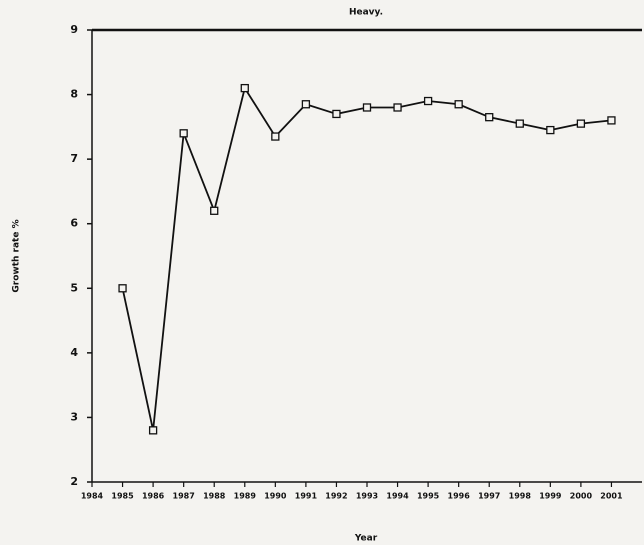 This screenshot has width=644, height=545. I want to click on x-axis-label: Year, so click(366, 539).